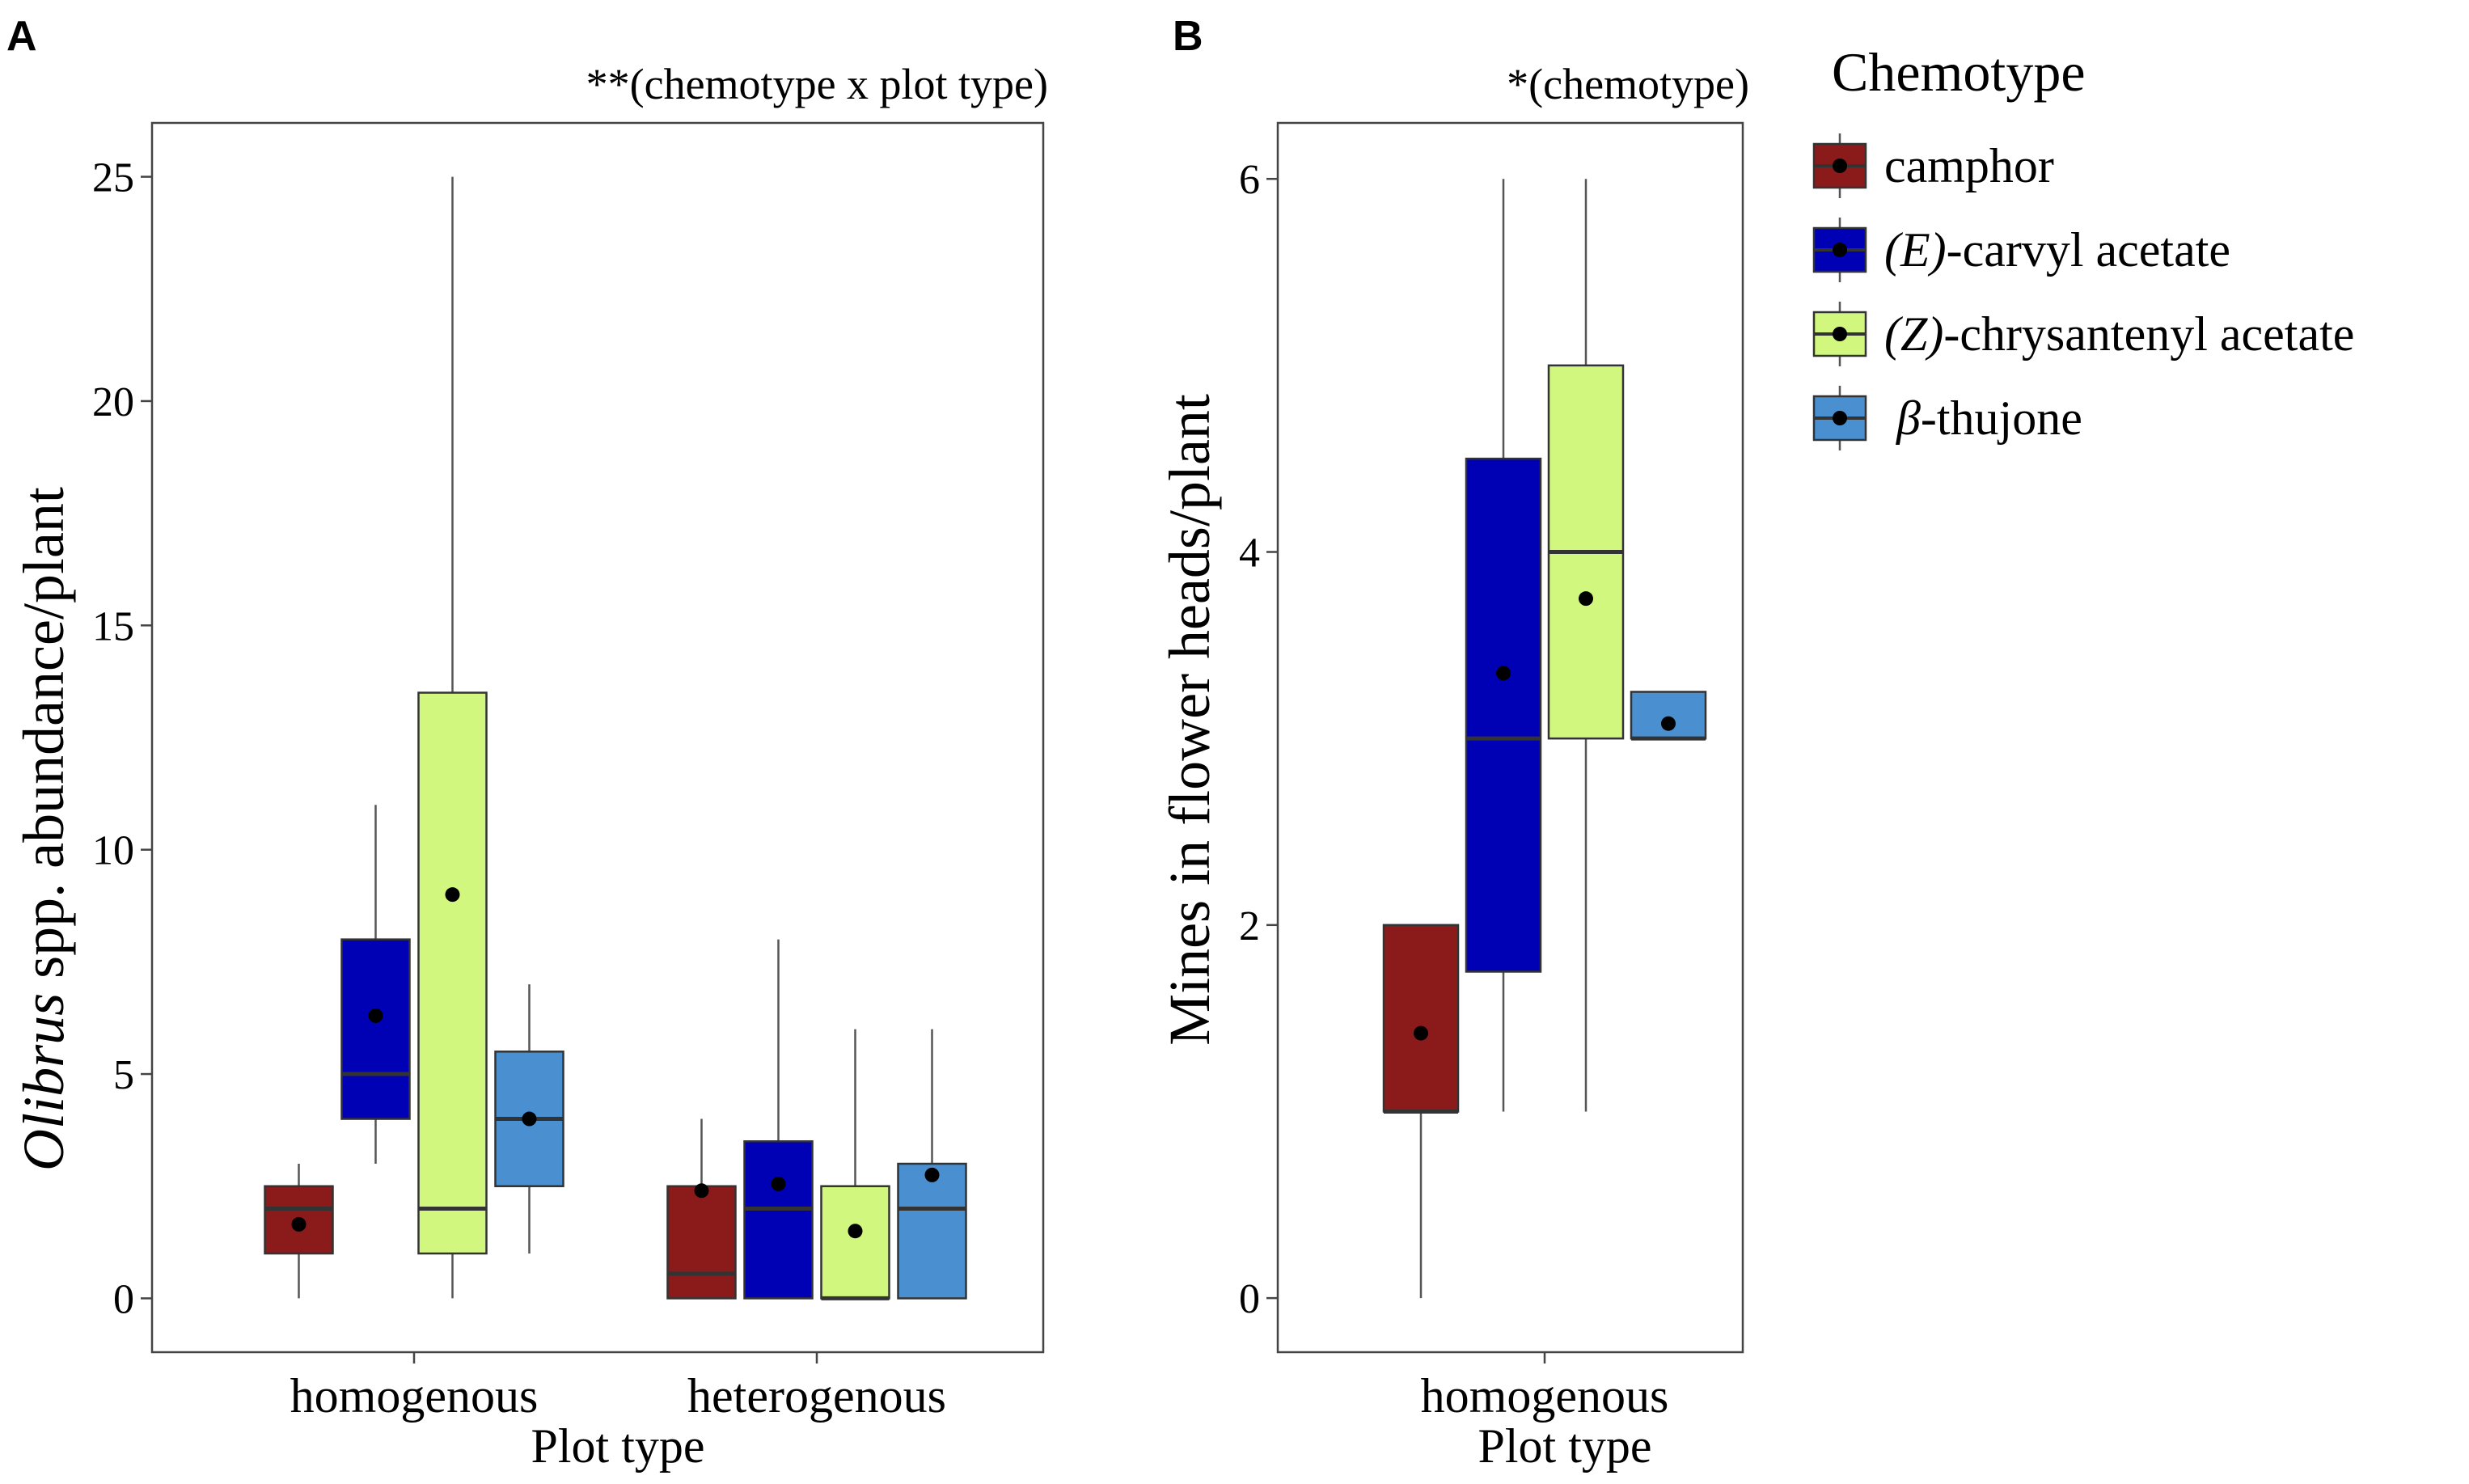 This screenshot has height=1484, width=2469. Describe the element at coordinates (855, 1231) in the screenshot. I see `panel-a-heterogenous-z-chrysantenyl-acetate-mean-point` at that location.